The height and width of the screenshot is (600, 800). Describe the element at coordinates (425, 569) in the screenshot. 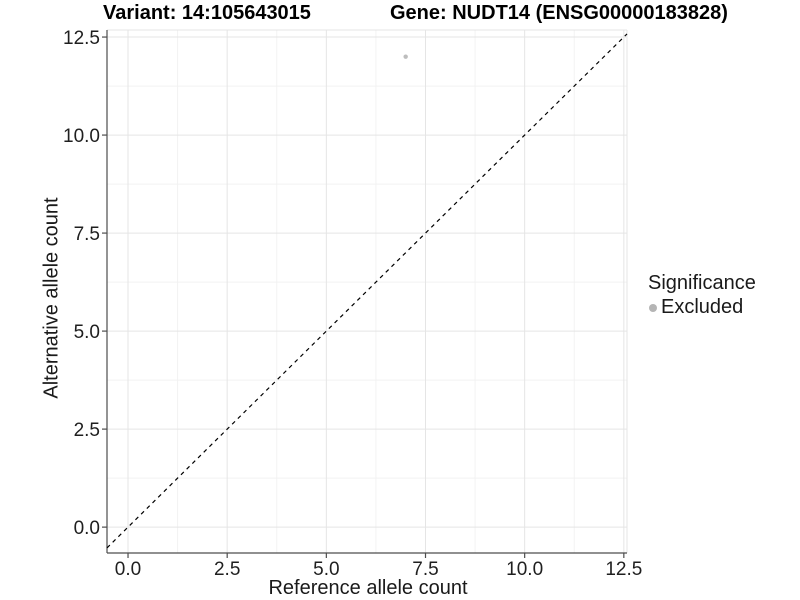

I see `x-tick-label: 7.5` at that location.